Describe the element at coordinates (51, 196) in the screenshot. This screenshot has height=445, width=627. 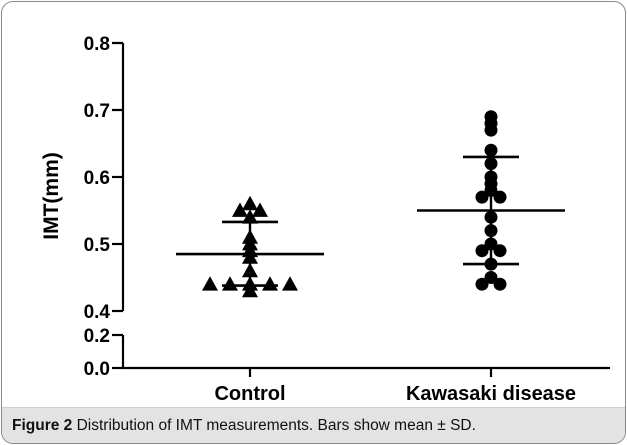
I see `y-axis-title: IMT(mm)` at that location.